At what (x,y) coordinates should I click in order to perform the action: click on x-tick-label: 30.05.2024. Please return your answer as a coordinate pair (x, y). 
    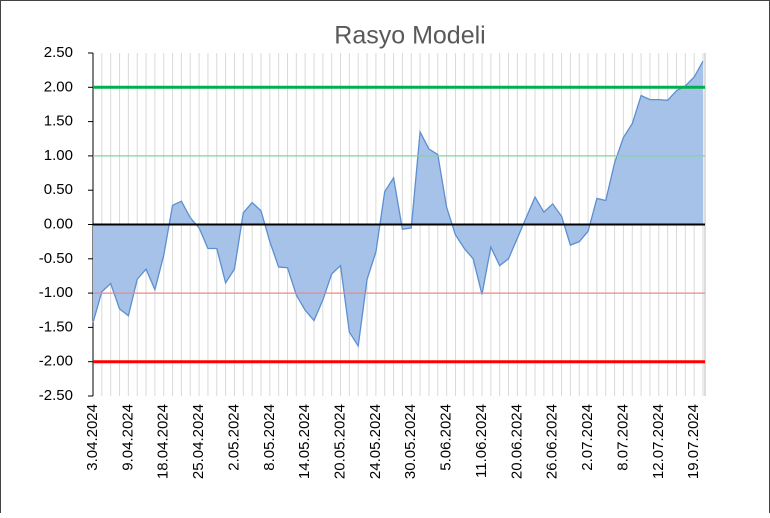
    Looking at the image, I should click on (410, 441).